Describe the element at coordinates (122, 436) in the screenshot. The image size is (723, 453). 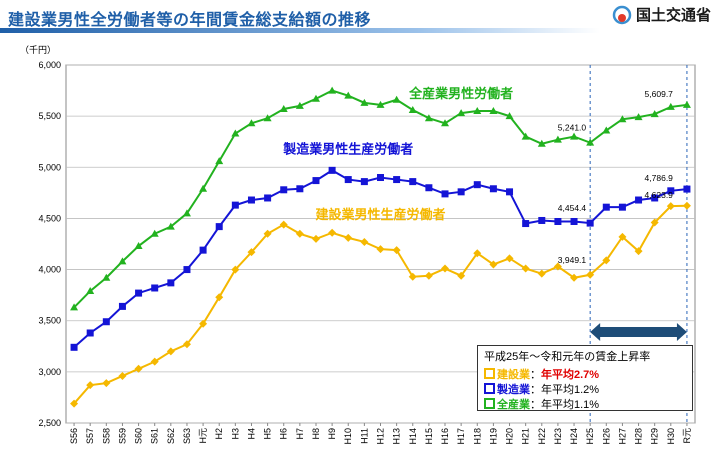
I see `x-tick-label: S59` at that location.